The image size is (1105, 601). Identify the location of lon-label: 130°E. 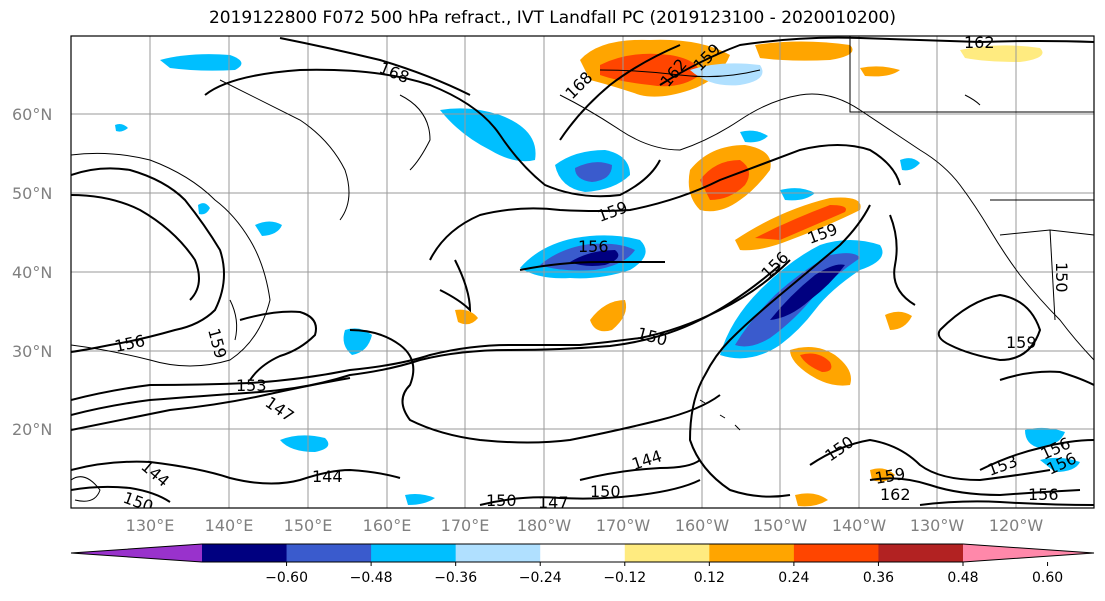
(150, 525).